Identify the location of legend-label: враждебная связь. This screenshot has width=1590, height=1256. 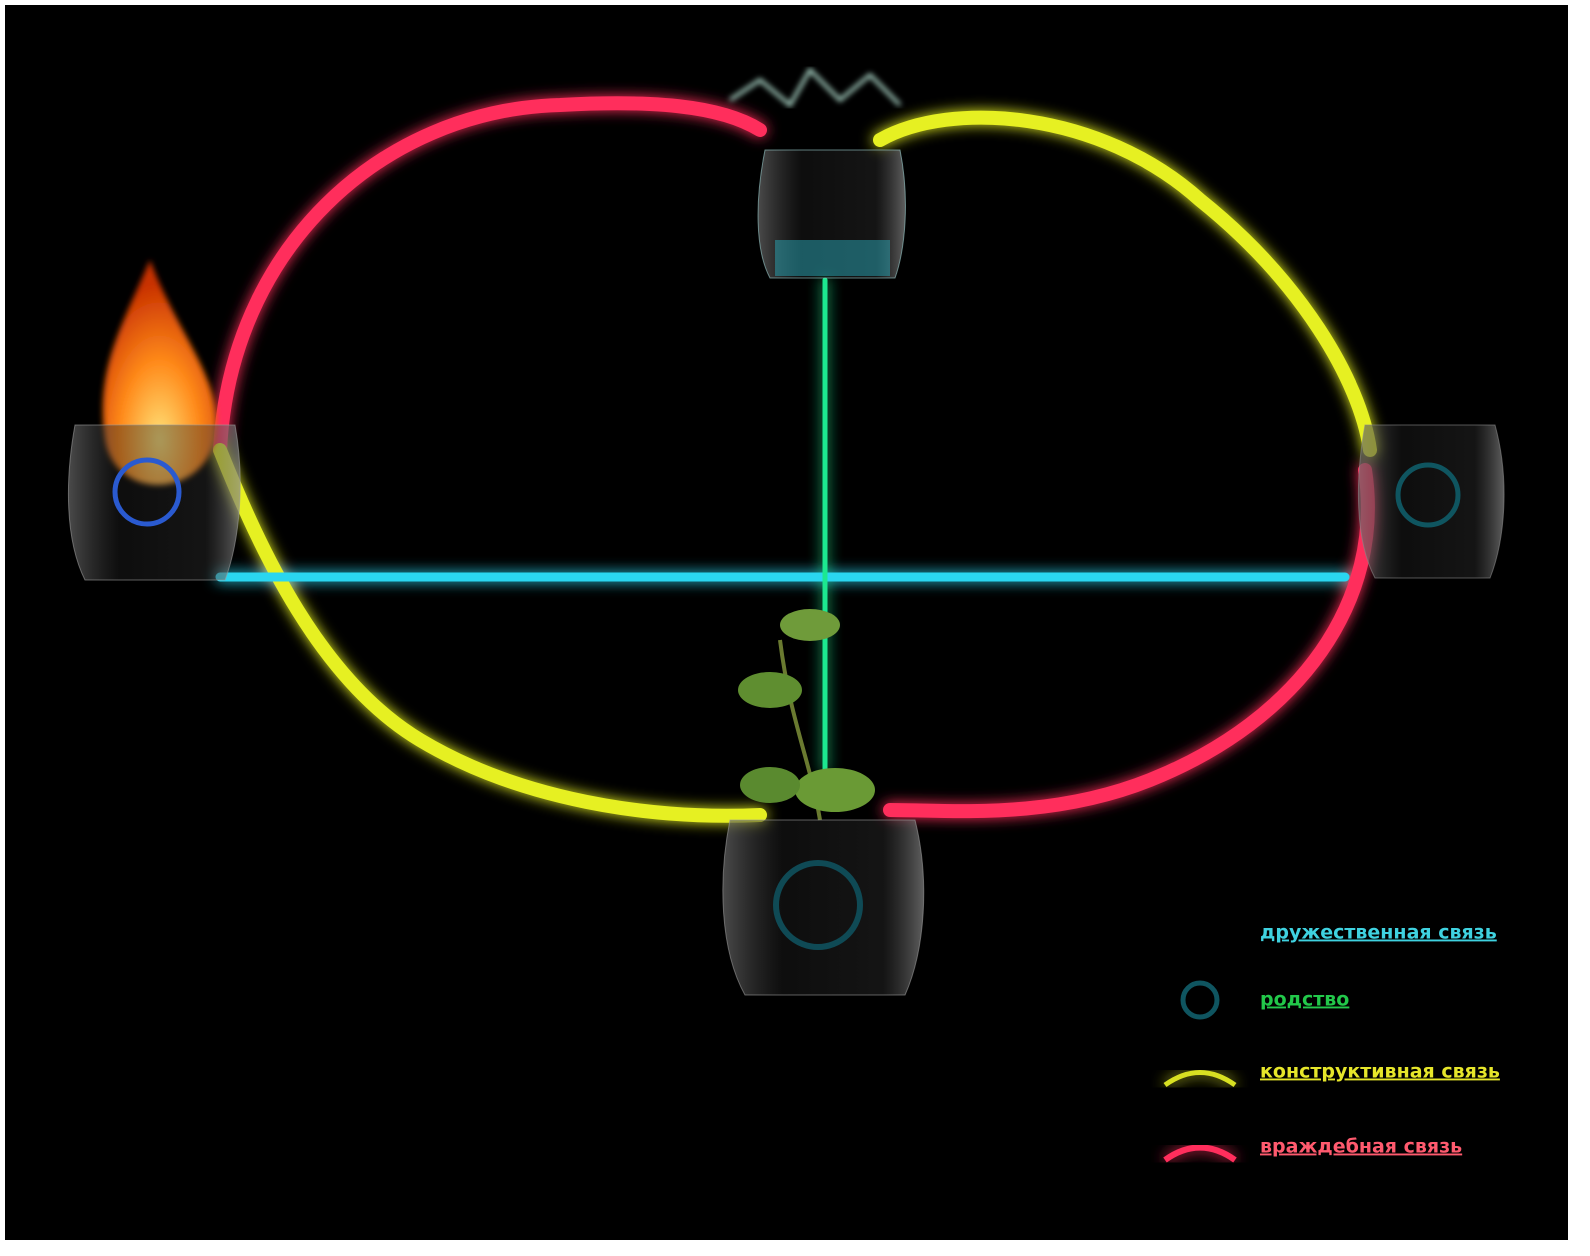
(1361, 1147).